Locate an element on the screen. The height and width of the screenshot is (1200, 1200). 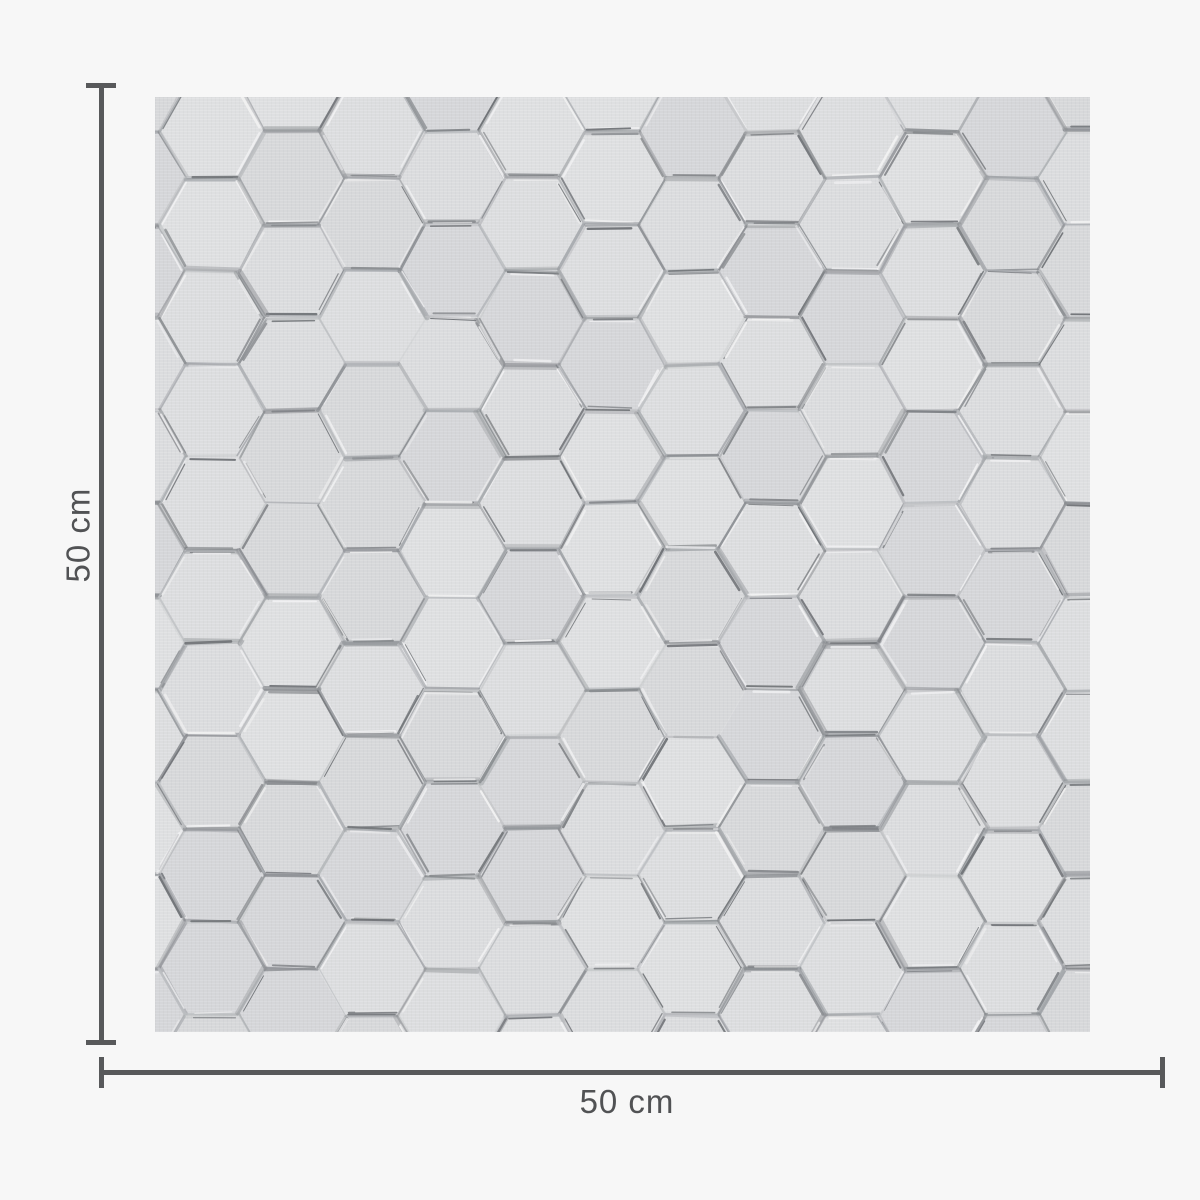
height-dimension-cap-top is located at coordinates (101, 85).